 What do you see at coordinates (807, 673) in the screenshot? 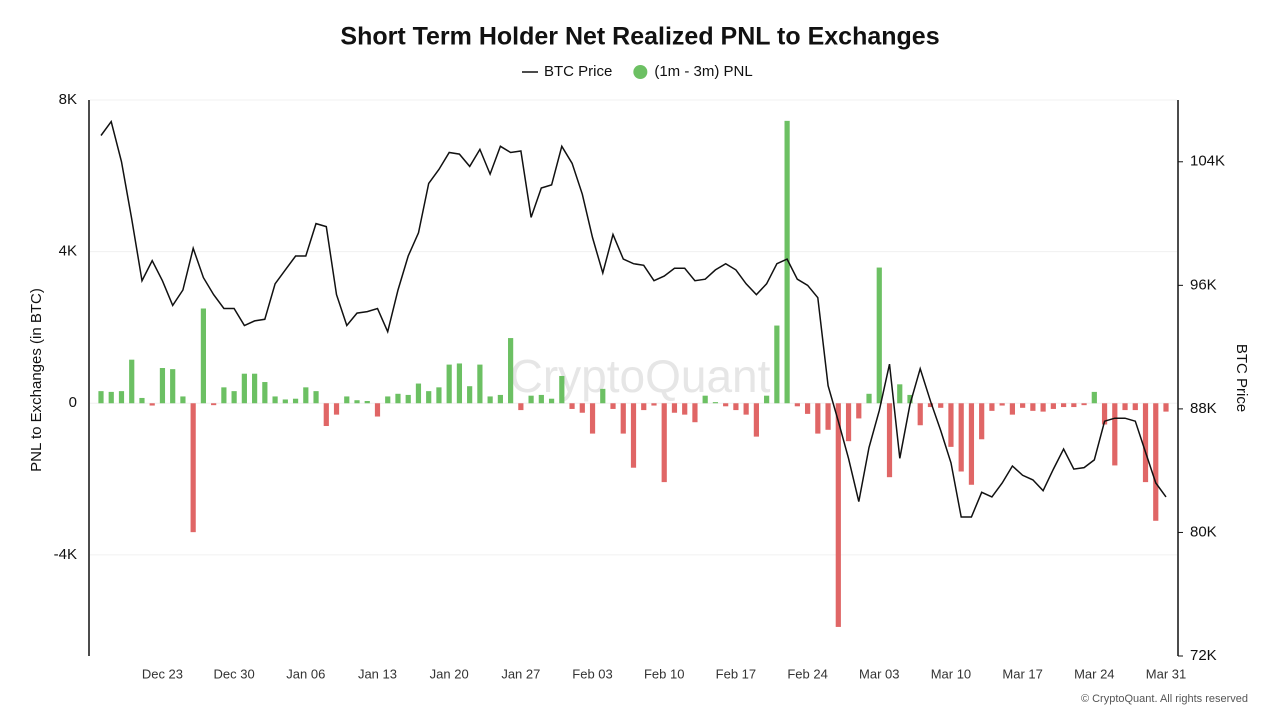
I see `x-tick-label: Feb 24` at bounding box center [807, 673].